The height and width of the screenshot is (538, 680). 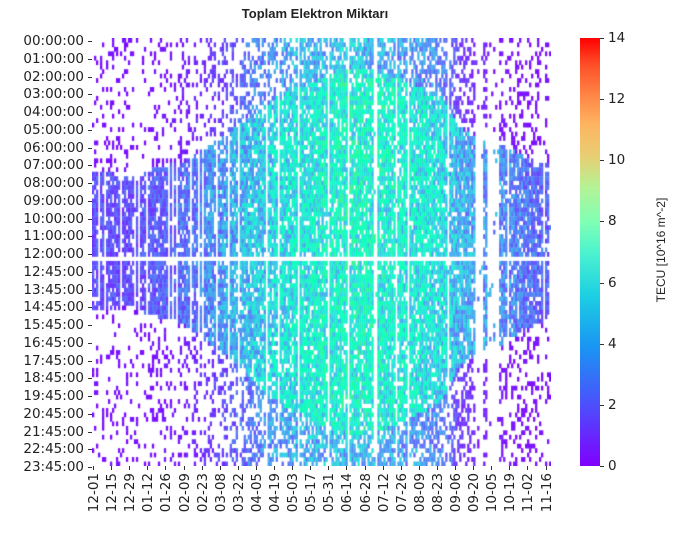 What do you see at coordinates (661, 250) in the screenshot?
I see `colorbar-label: TECU [10^16 m^-2]` at bounding box center [661, 250].